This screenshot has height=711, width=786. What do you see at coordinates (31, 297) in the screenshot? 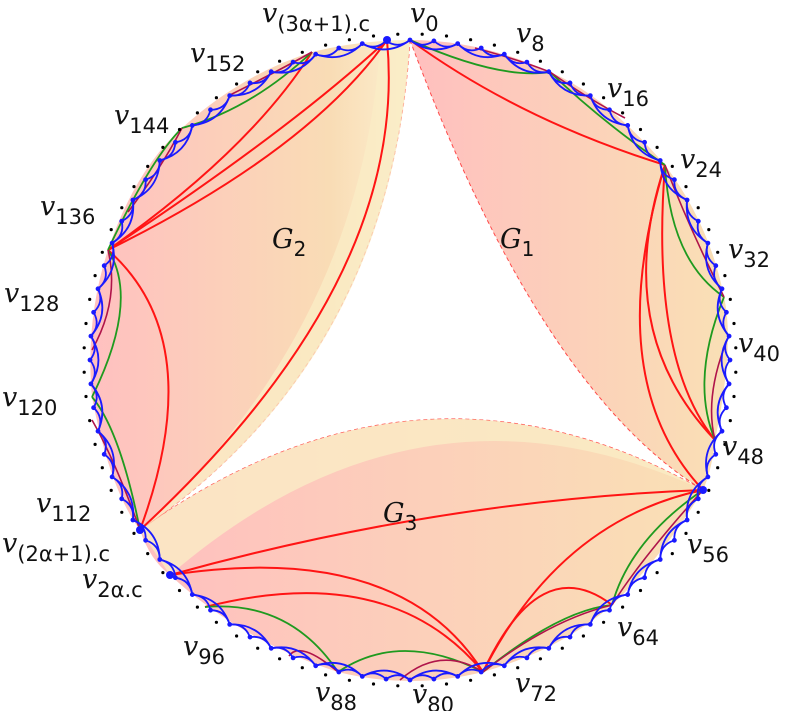
I see `vertex-label-v128: v128` at bounding box center [31, 297].